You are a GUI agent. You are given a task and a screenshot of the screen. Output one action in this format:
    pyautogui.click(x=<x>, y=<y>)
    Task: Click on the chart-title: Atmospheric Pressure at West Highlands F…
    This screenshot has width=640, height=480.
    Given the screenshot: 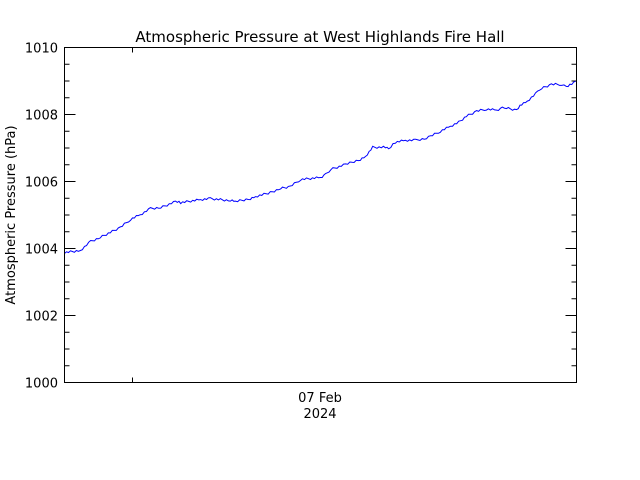 What is the action you would take?
    pyautogui.click(x=319, y=37)
    